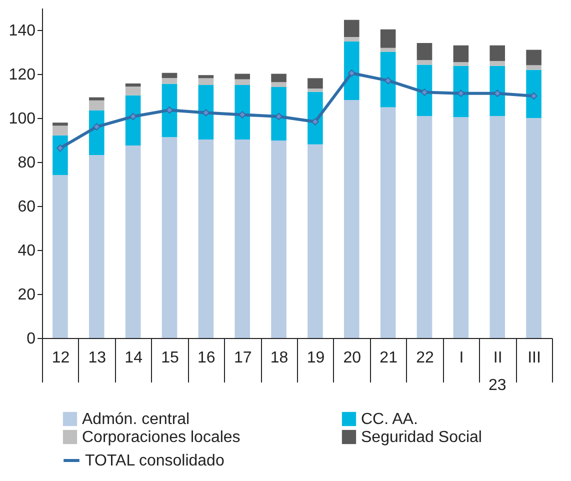  What do you see at coordinates (133, 358) in the screenshot?
I see `x-tick-label: 14` at bounding box center [133, 358].